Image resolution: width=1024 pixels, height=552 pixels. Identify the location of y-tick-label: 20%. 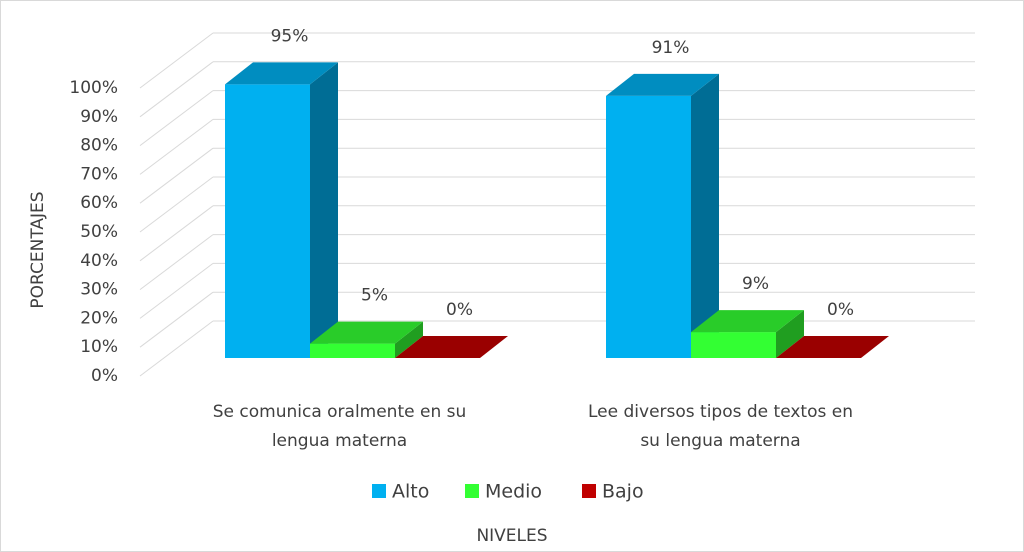
(99, 318).